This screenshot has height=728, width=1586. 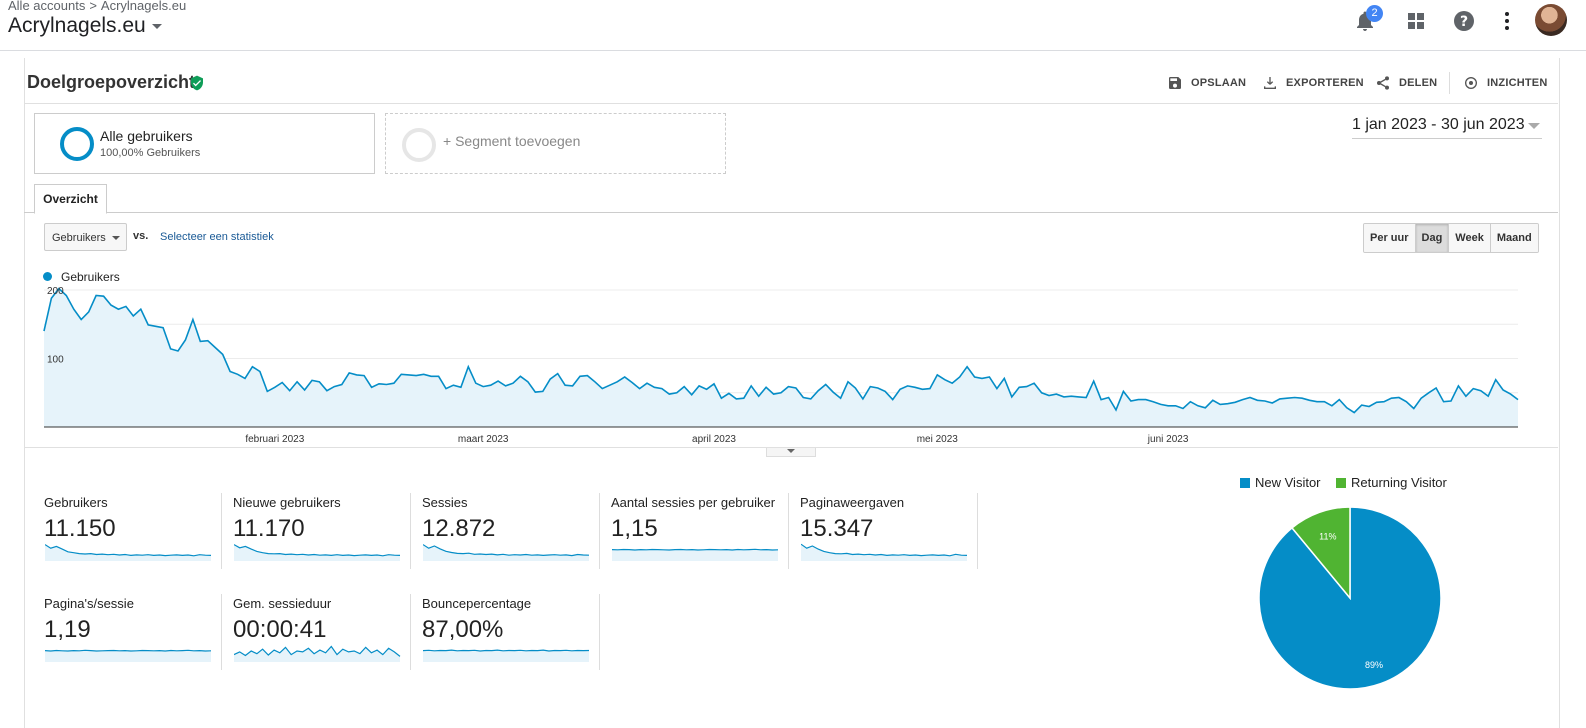 What do you see at coordinates (269, 528) in the screenshot?
I see `scorecard-value: 11.170` at bounding box center [269, 528].